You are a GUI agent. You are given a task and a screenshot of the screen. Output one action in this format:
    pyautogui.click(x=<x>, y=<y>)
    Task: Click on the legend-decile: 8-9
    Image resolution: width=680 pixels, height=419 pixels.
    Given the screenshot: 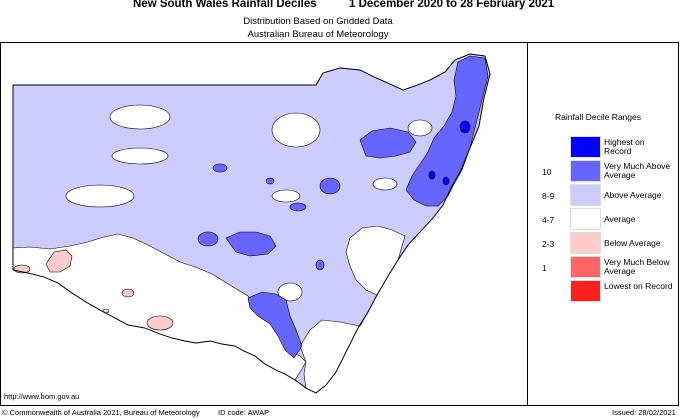 What is the action you would take?
    pyautogui.click(x=548, y=196)
    